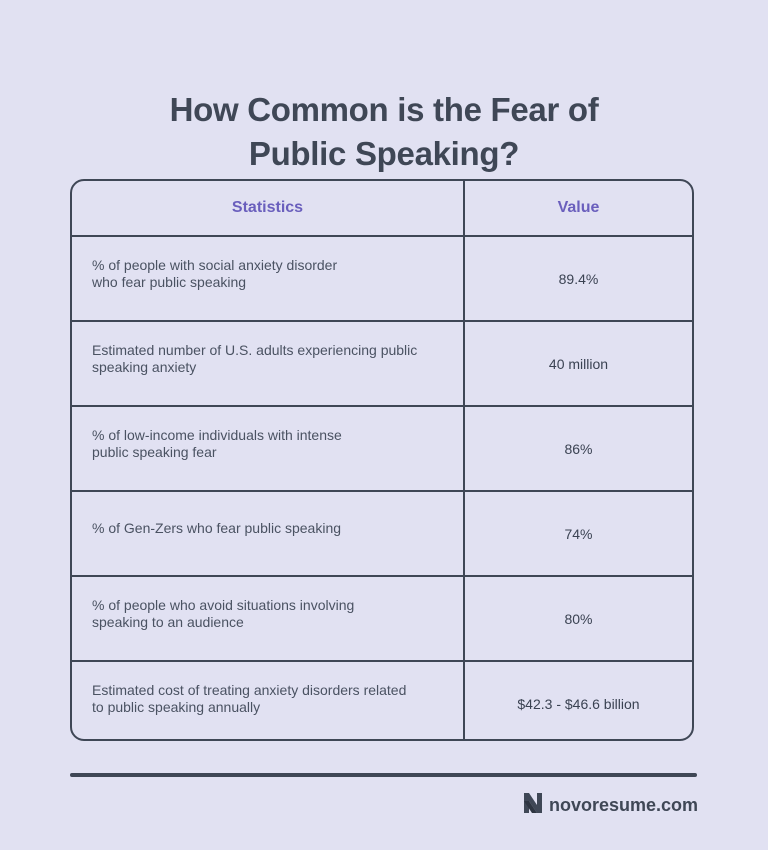 The image size is (768, 850). I want to click on value-cell: 86%, so click(578, 448).